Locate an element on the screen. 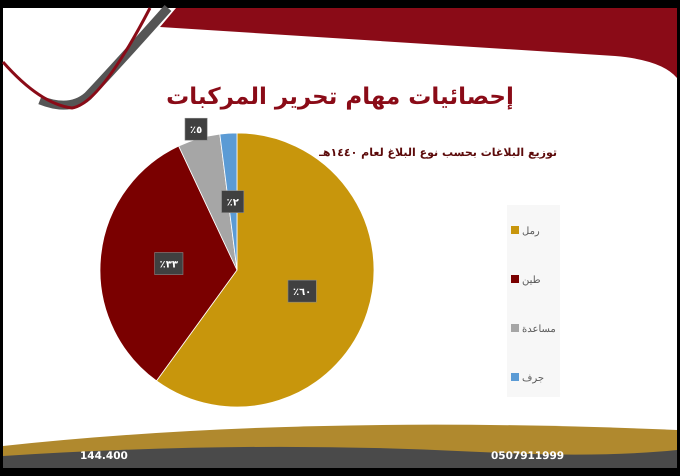 The height and width of the screenshot is (476, 680). legend-label: طين is located at coordinates (531, 280).